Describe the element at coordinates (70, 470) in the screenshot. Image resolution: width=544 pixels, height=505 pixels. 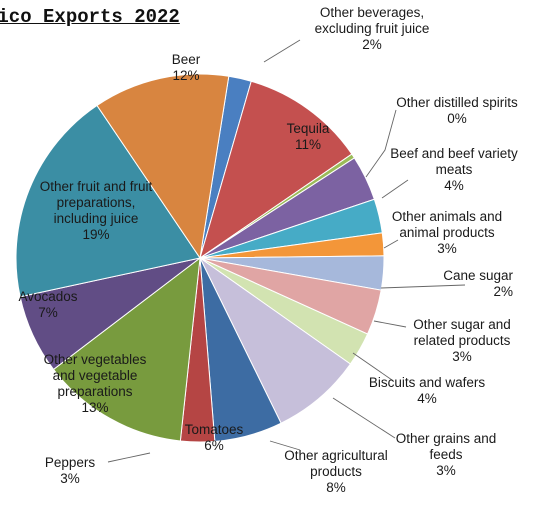
I see `slice-label-11: Peppers 3%` at that location.